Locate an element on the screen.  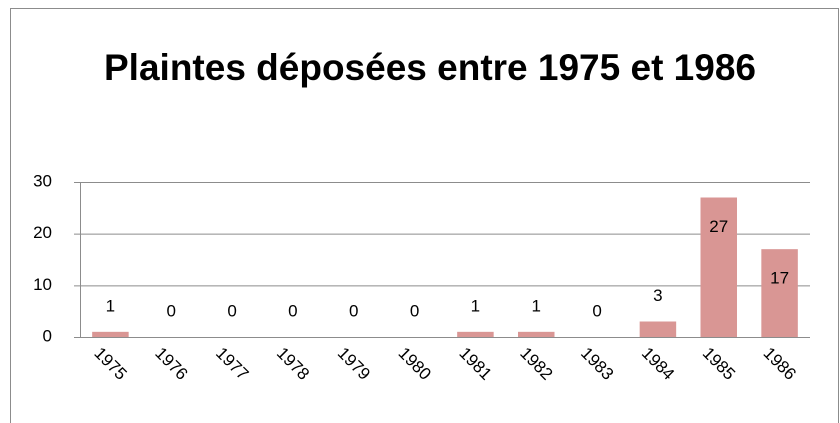
x-tick-label: 1985 is located at coordinates (719, 364).